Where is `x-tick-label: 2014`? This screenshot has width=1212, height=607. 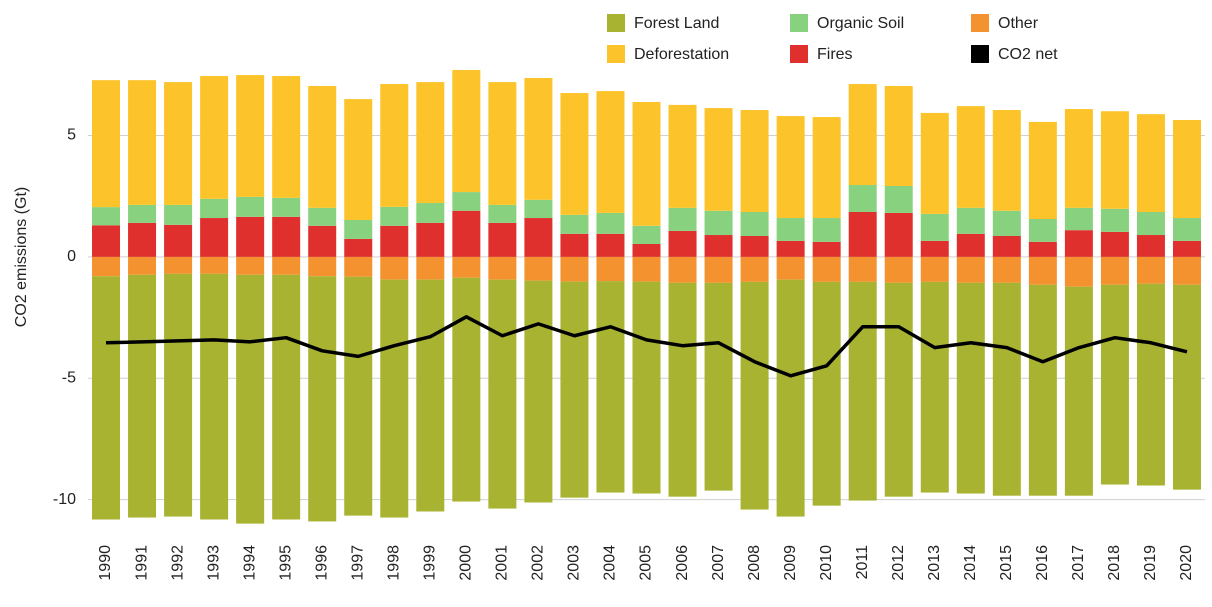
x-tick-label: 2014 is located at coordinates (970, 563).